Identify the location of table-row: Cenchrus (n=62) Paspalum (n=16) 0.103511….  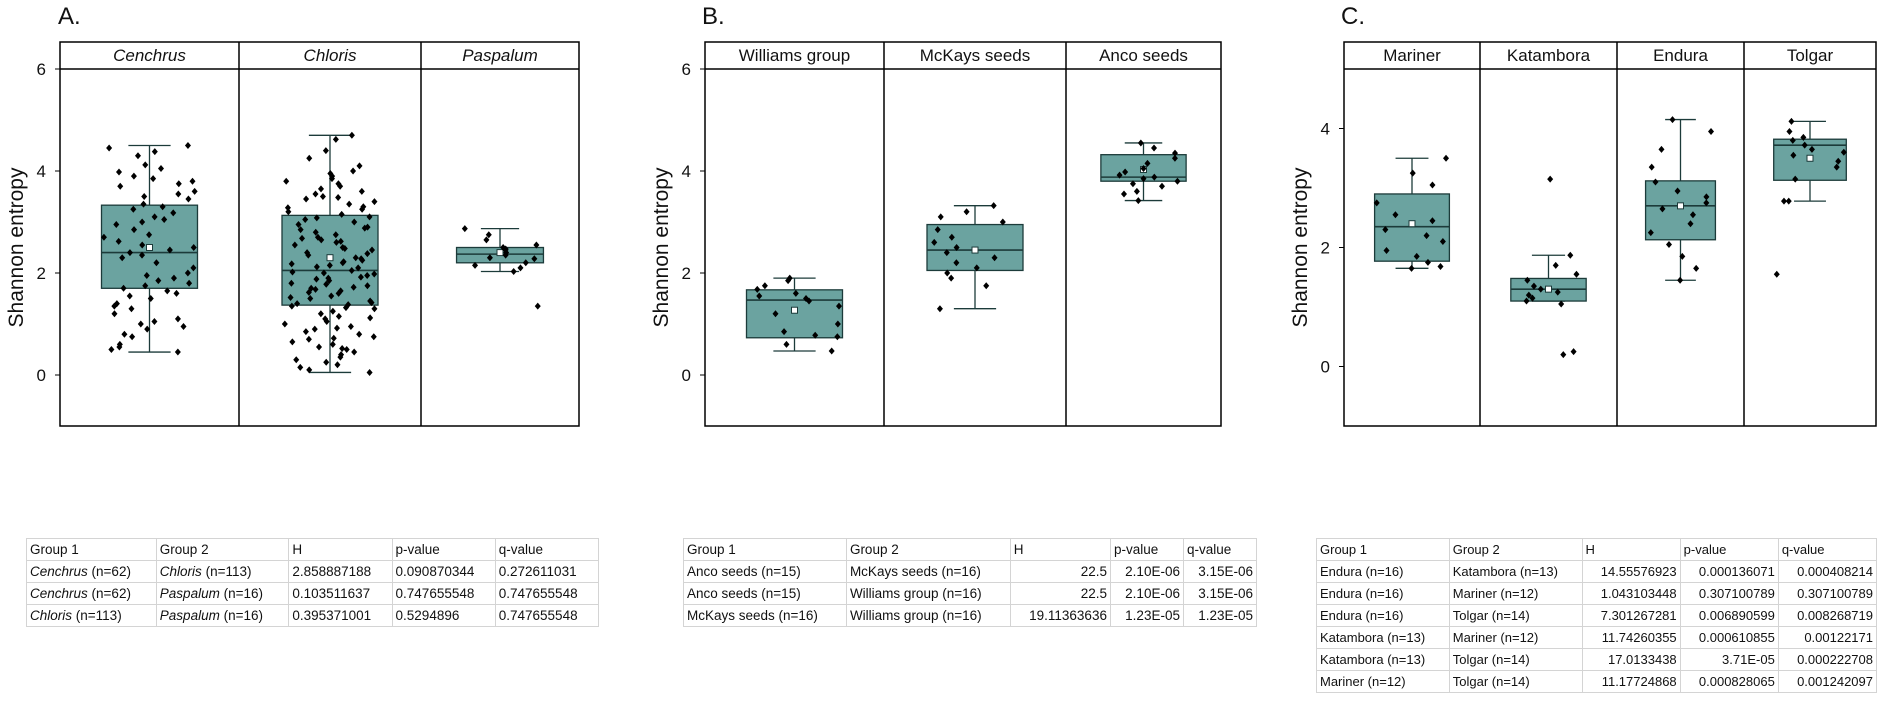
(313, 593).